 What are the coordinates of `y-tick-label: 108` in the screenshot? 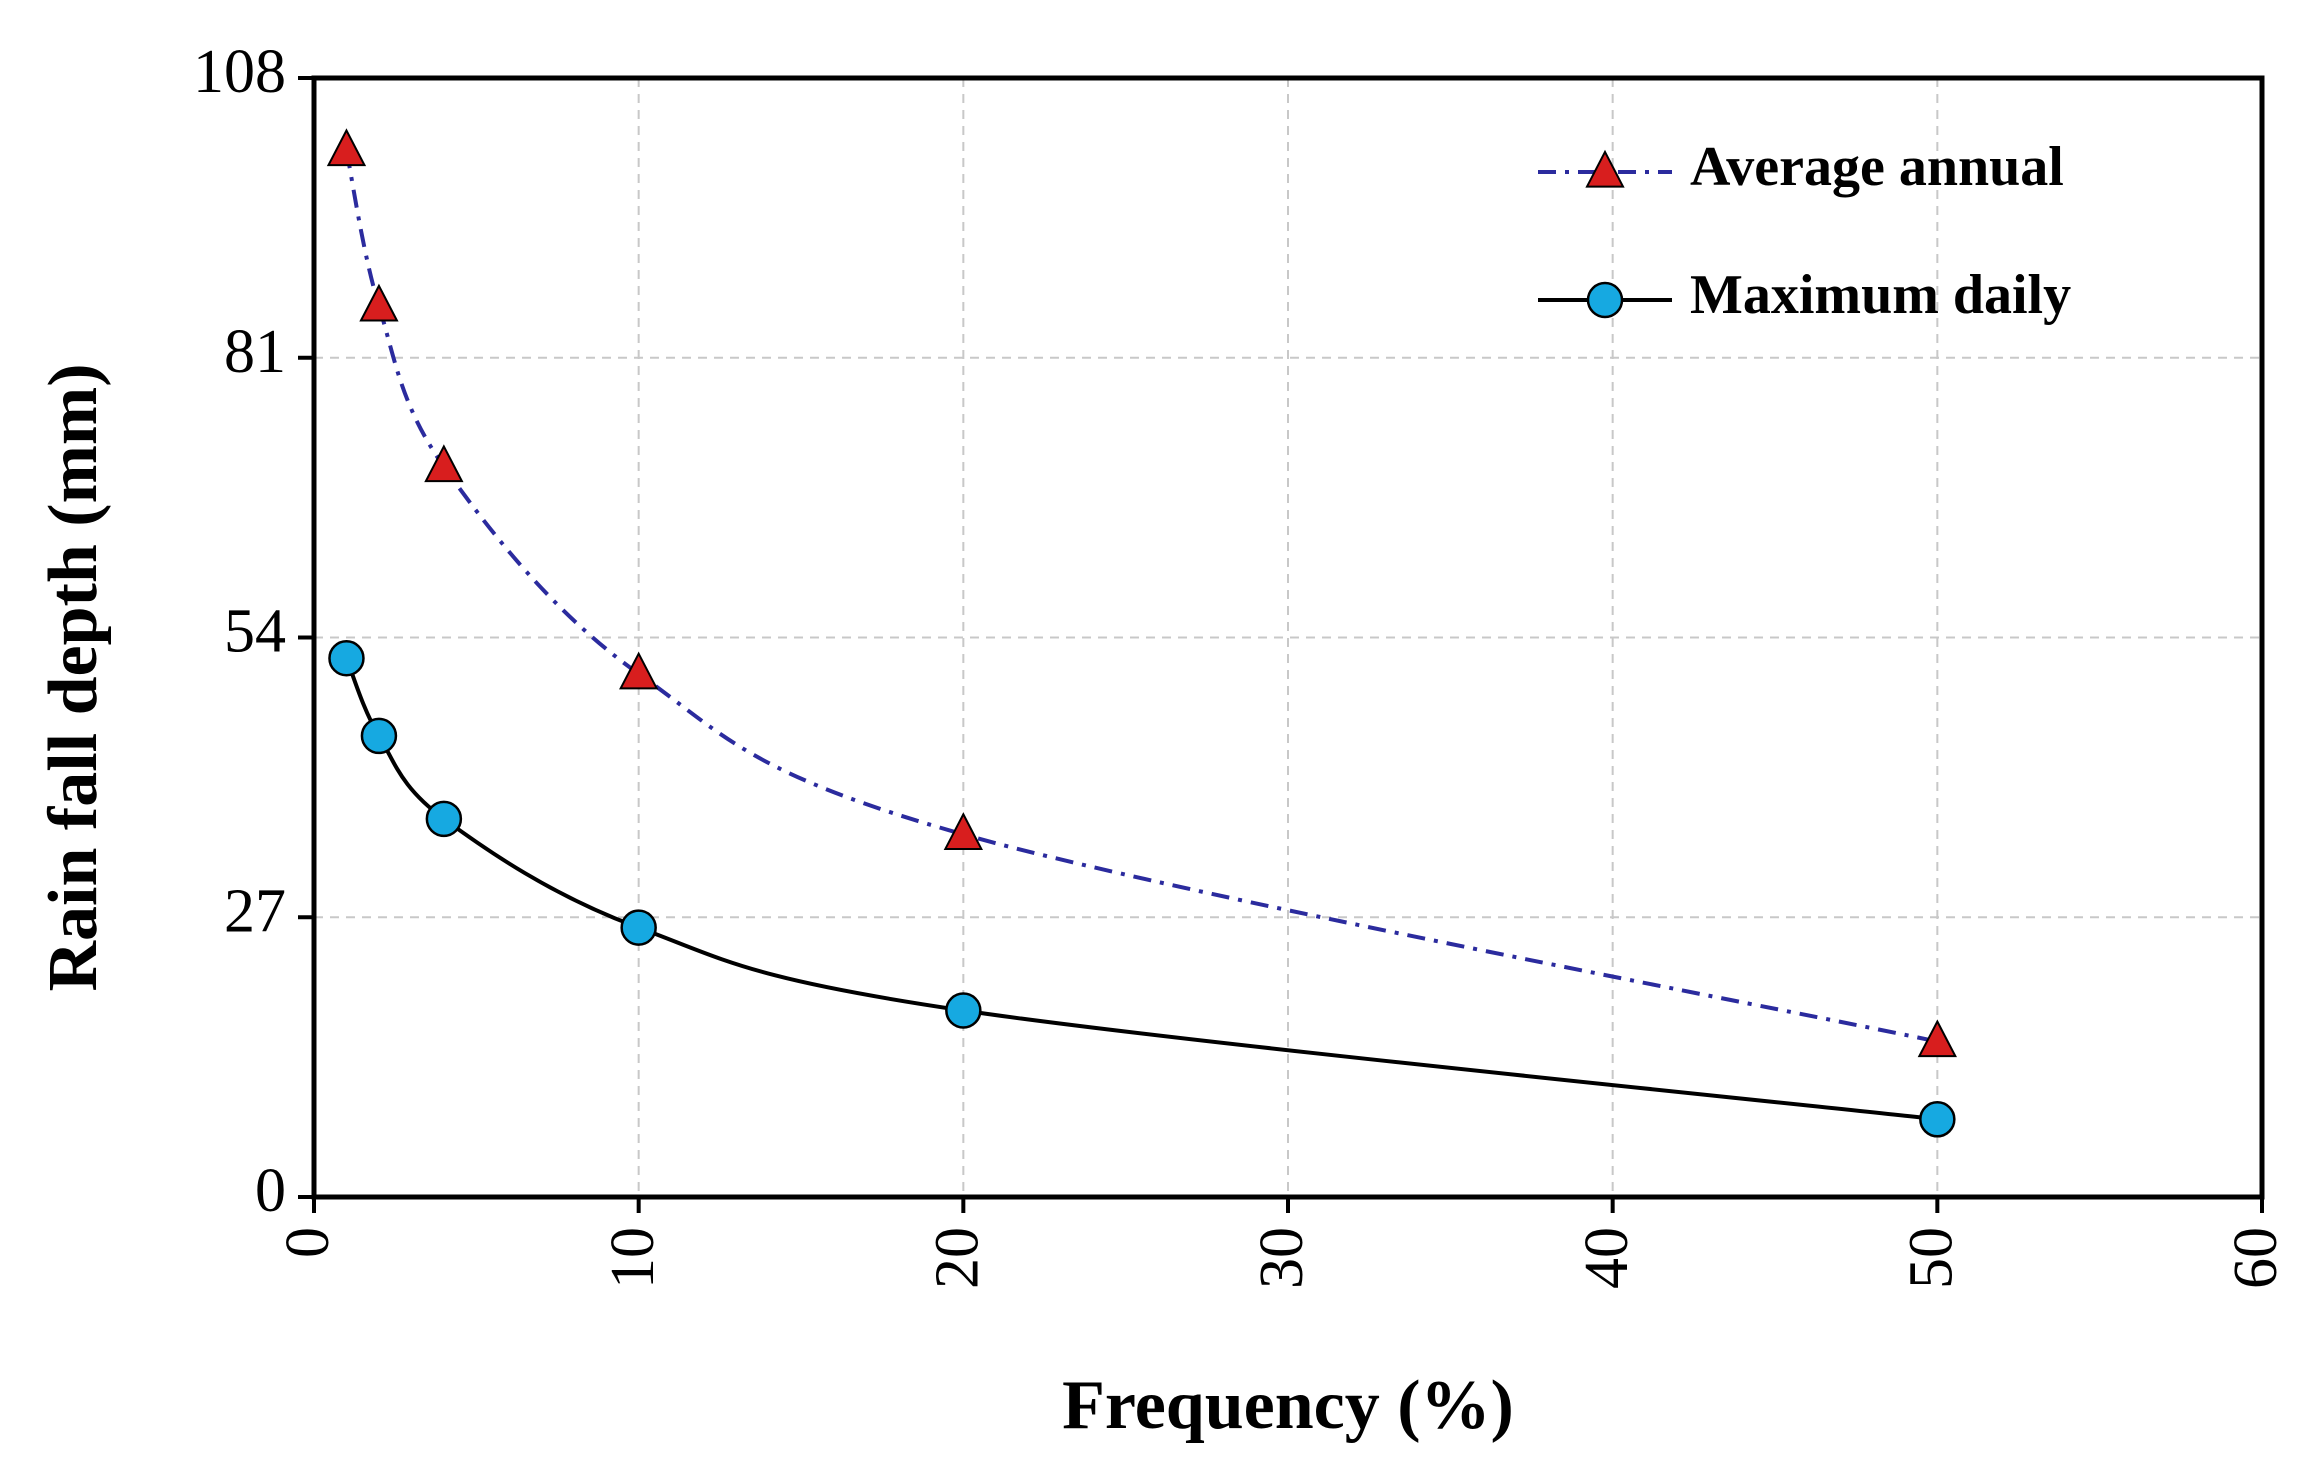 It's located at (239, 72).